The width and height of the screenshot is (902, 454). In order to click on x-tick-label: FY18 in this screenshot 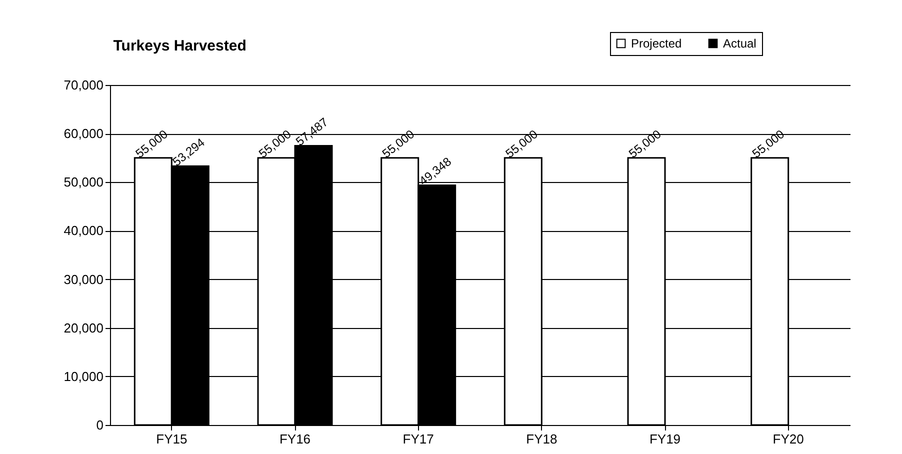, I will do `click(542, 439)`.